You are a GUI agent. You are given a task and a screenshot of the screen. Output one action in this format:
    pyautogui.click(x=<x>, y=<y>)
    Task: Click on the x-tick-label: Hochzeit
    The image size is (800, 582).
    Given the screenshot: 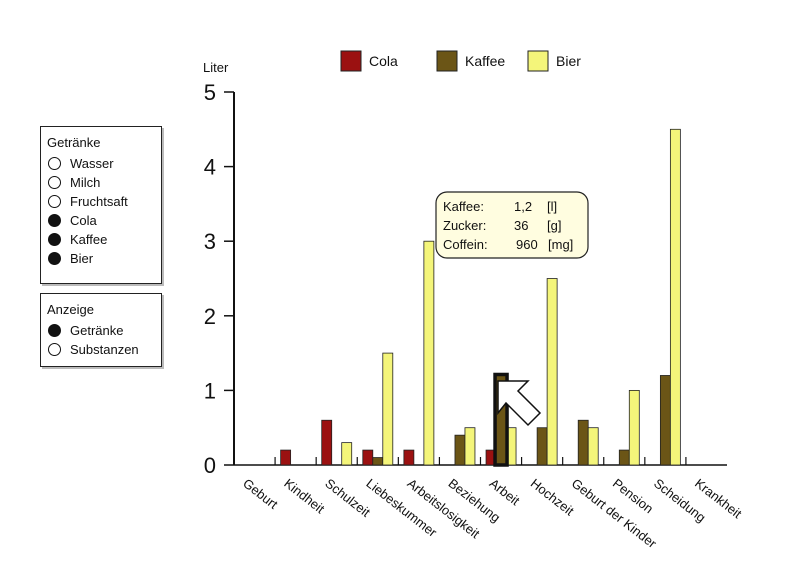 What is the action you would take?
    pyautogui.click(x=552, y=497)
    